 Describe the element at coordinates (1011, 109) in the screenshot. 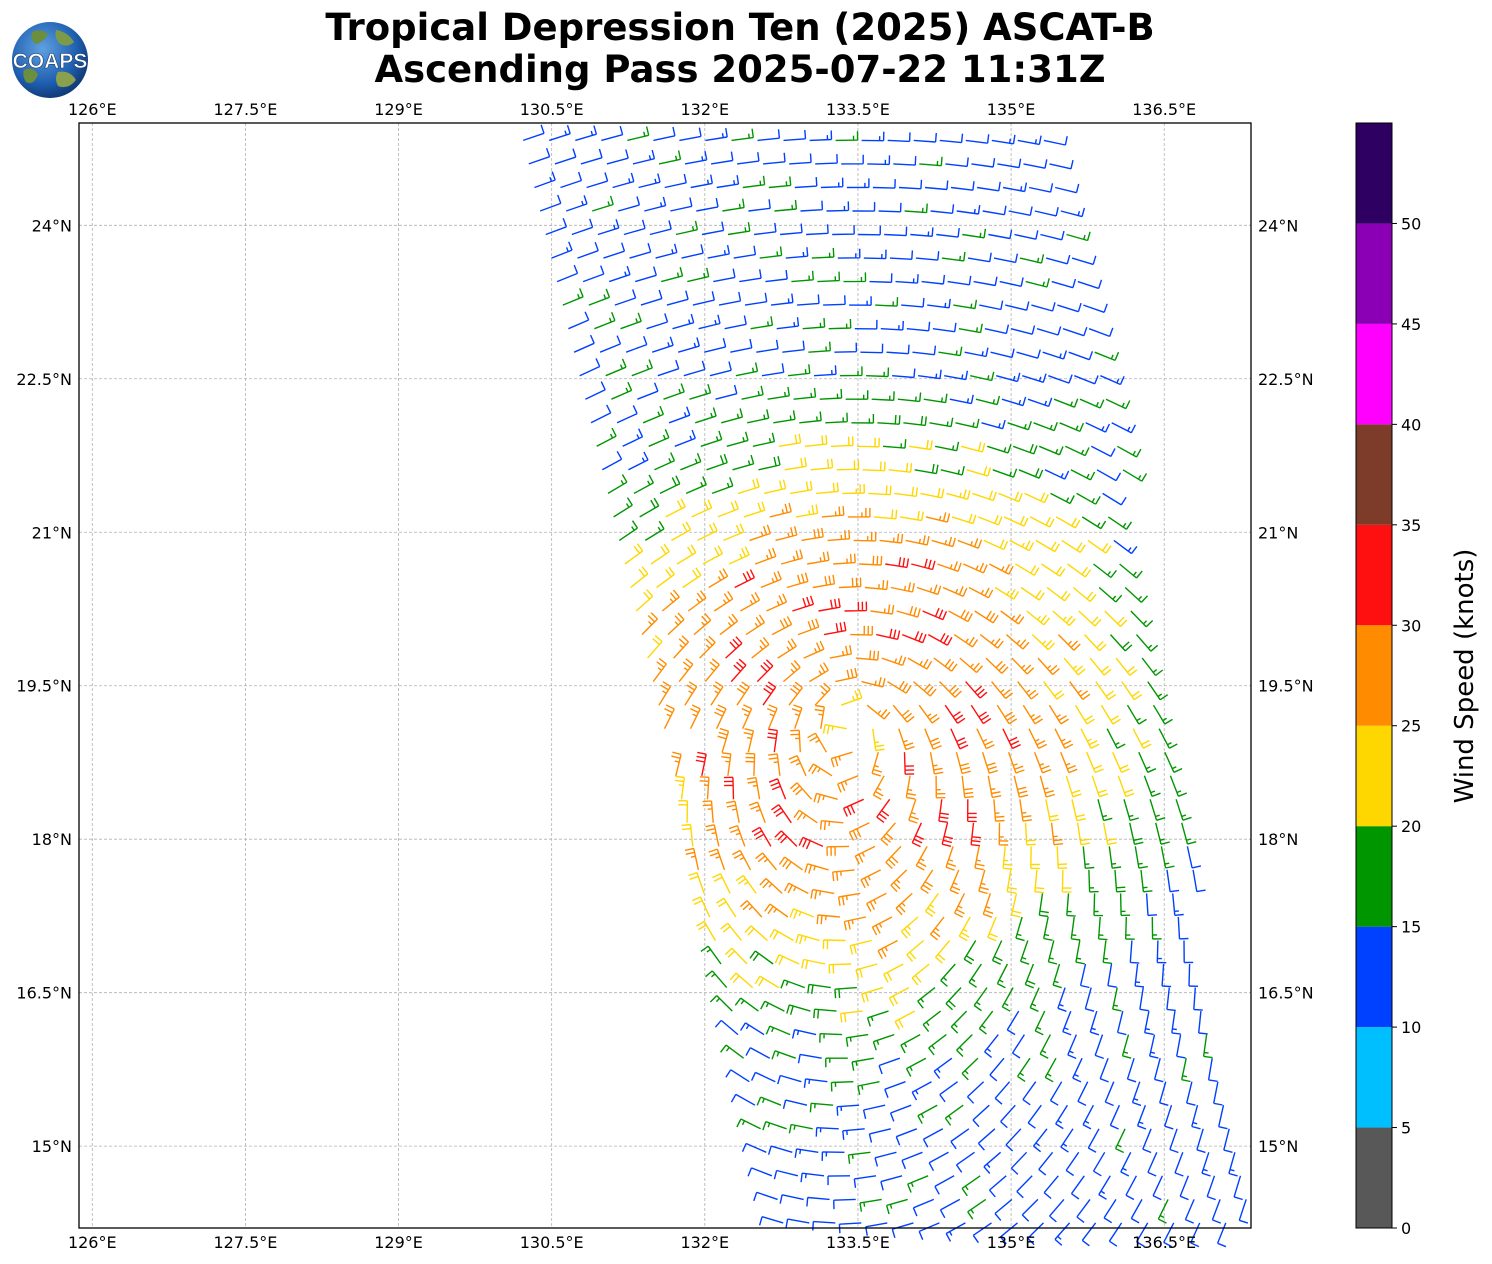

I see `lon-tick-label-top: 135°E` at that location.